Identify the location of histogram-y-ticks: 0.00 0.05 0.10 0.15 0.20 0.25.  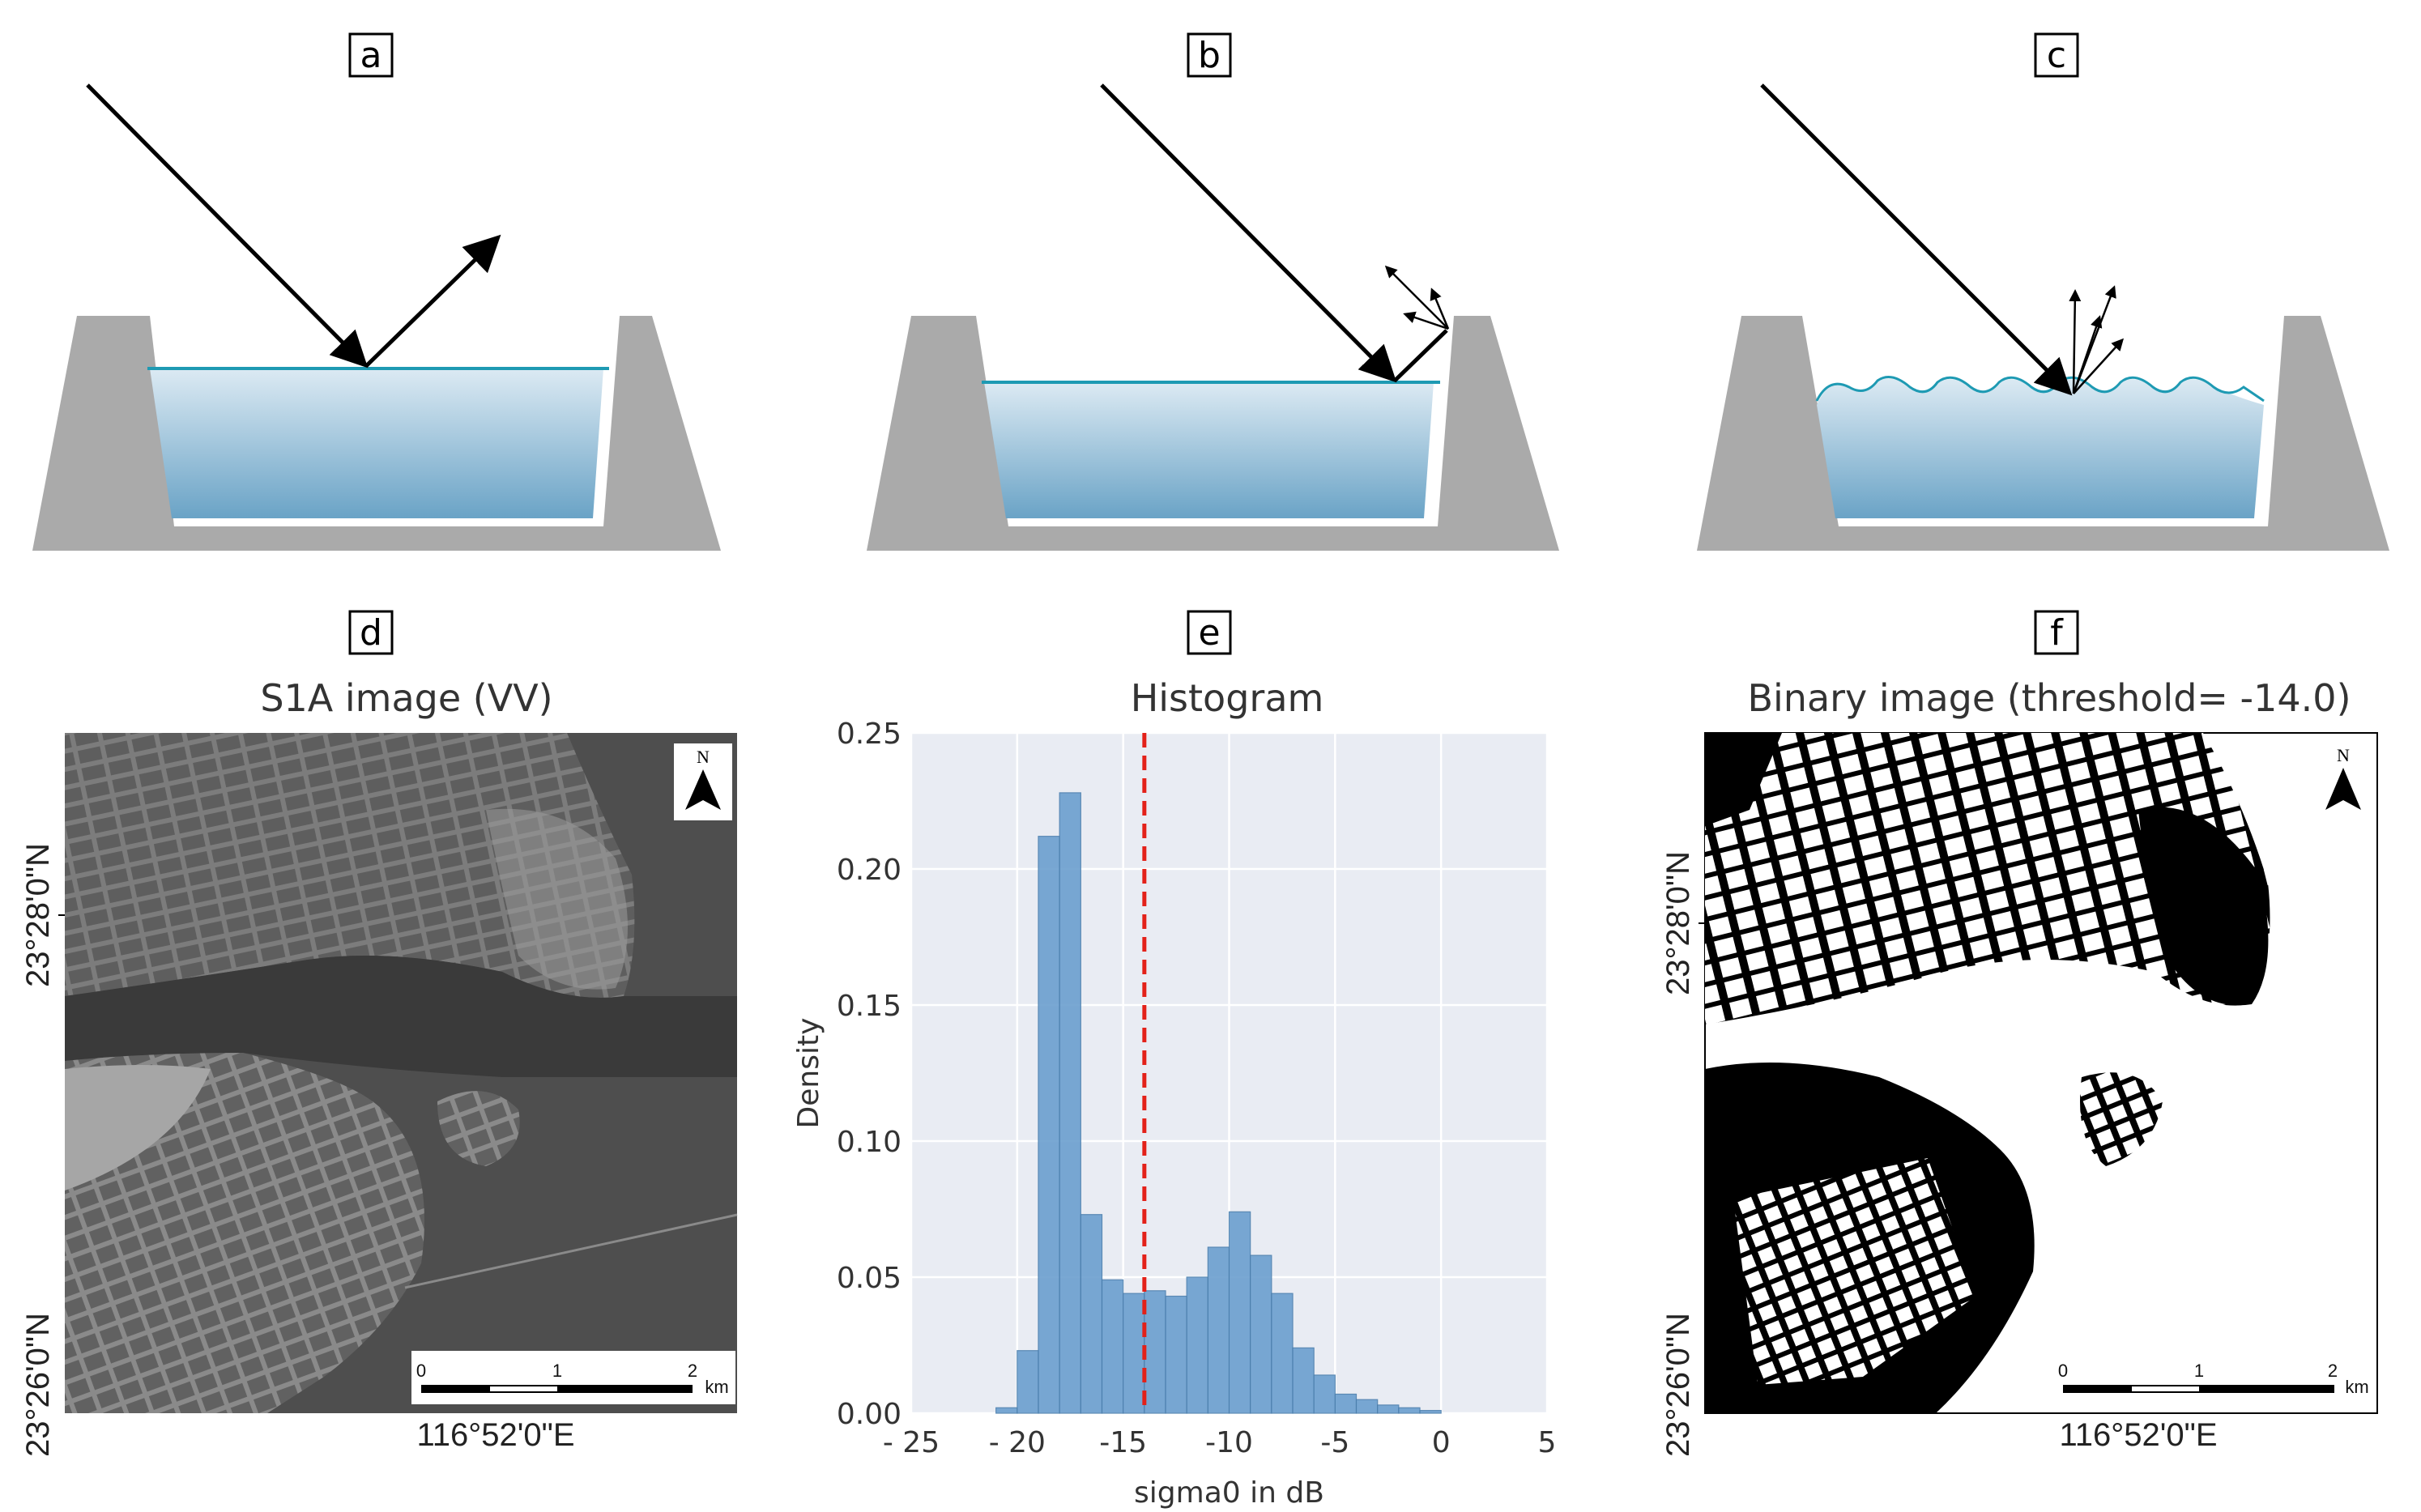
(869, 1074).